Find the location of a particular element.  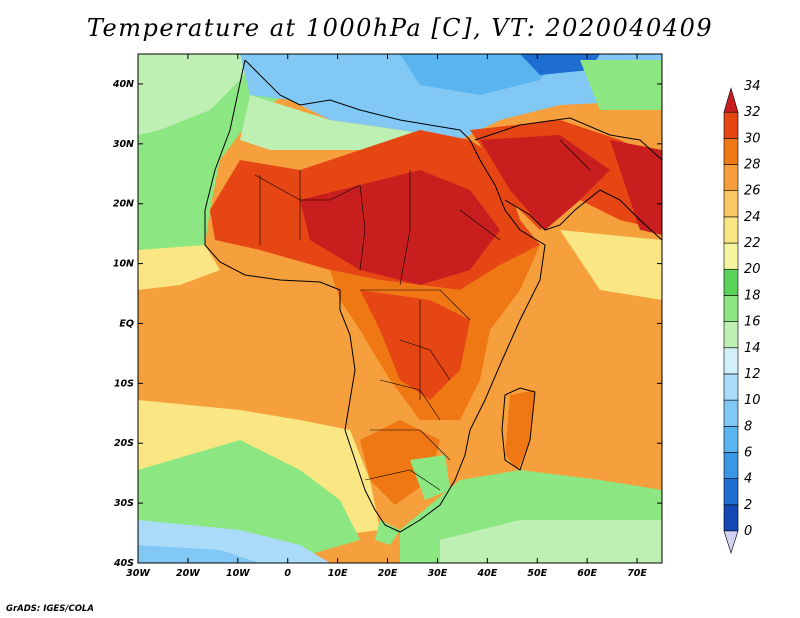

lon-tick-label: 0 is located at coordinates (287, 573).